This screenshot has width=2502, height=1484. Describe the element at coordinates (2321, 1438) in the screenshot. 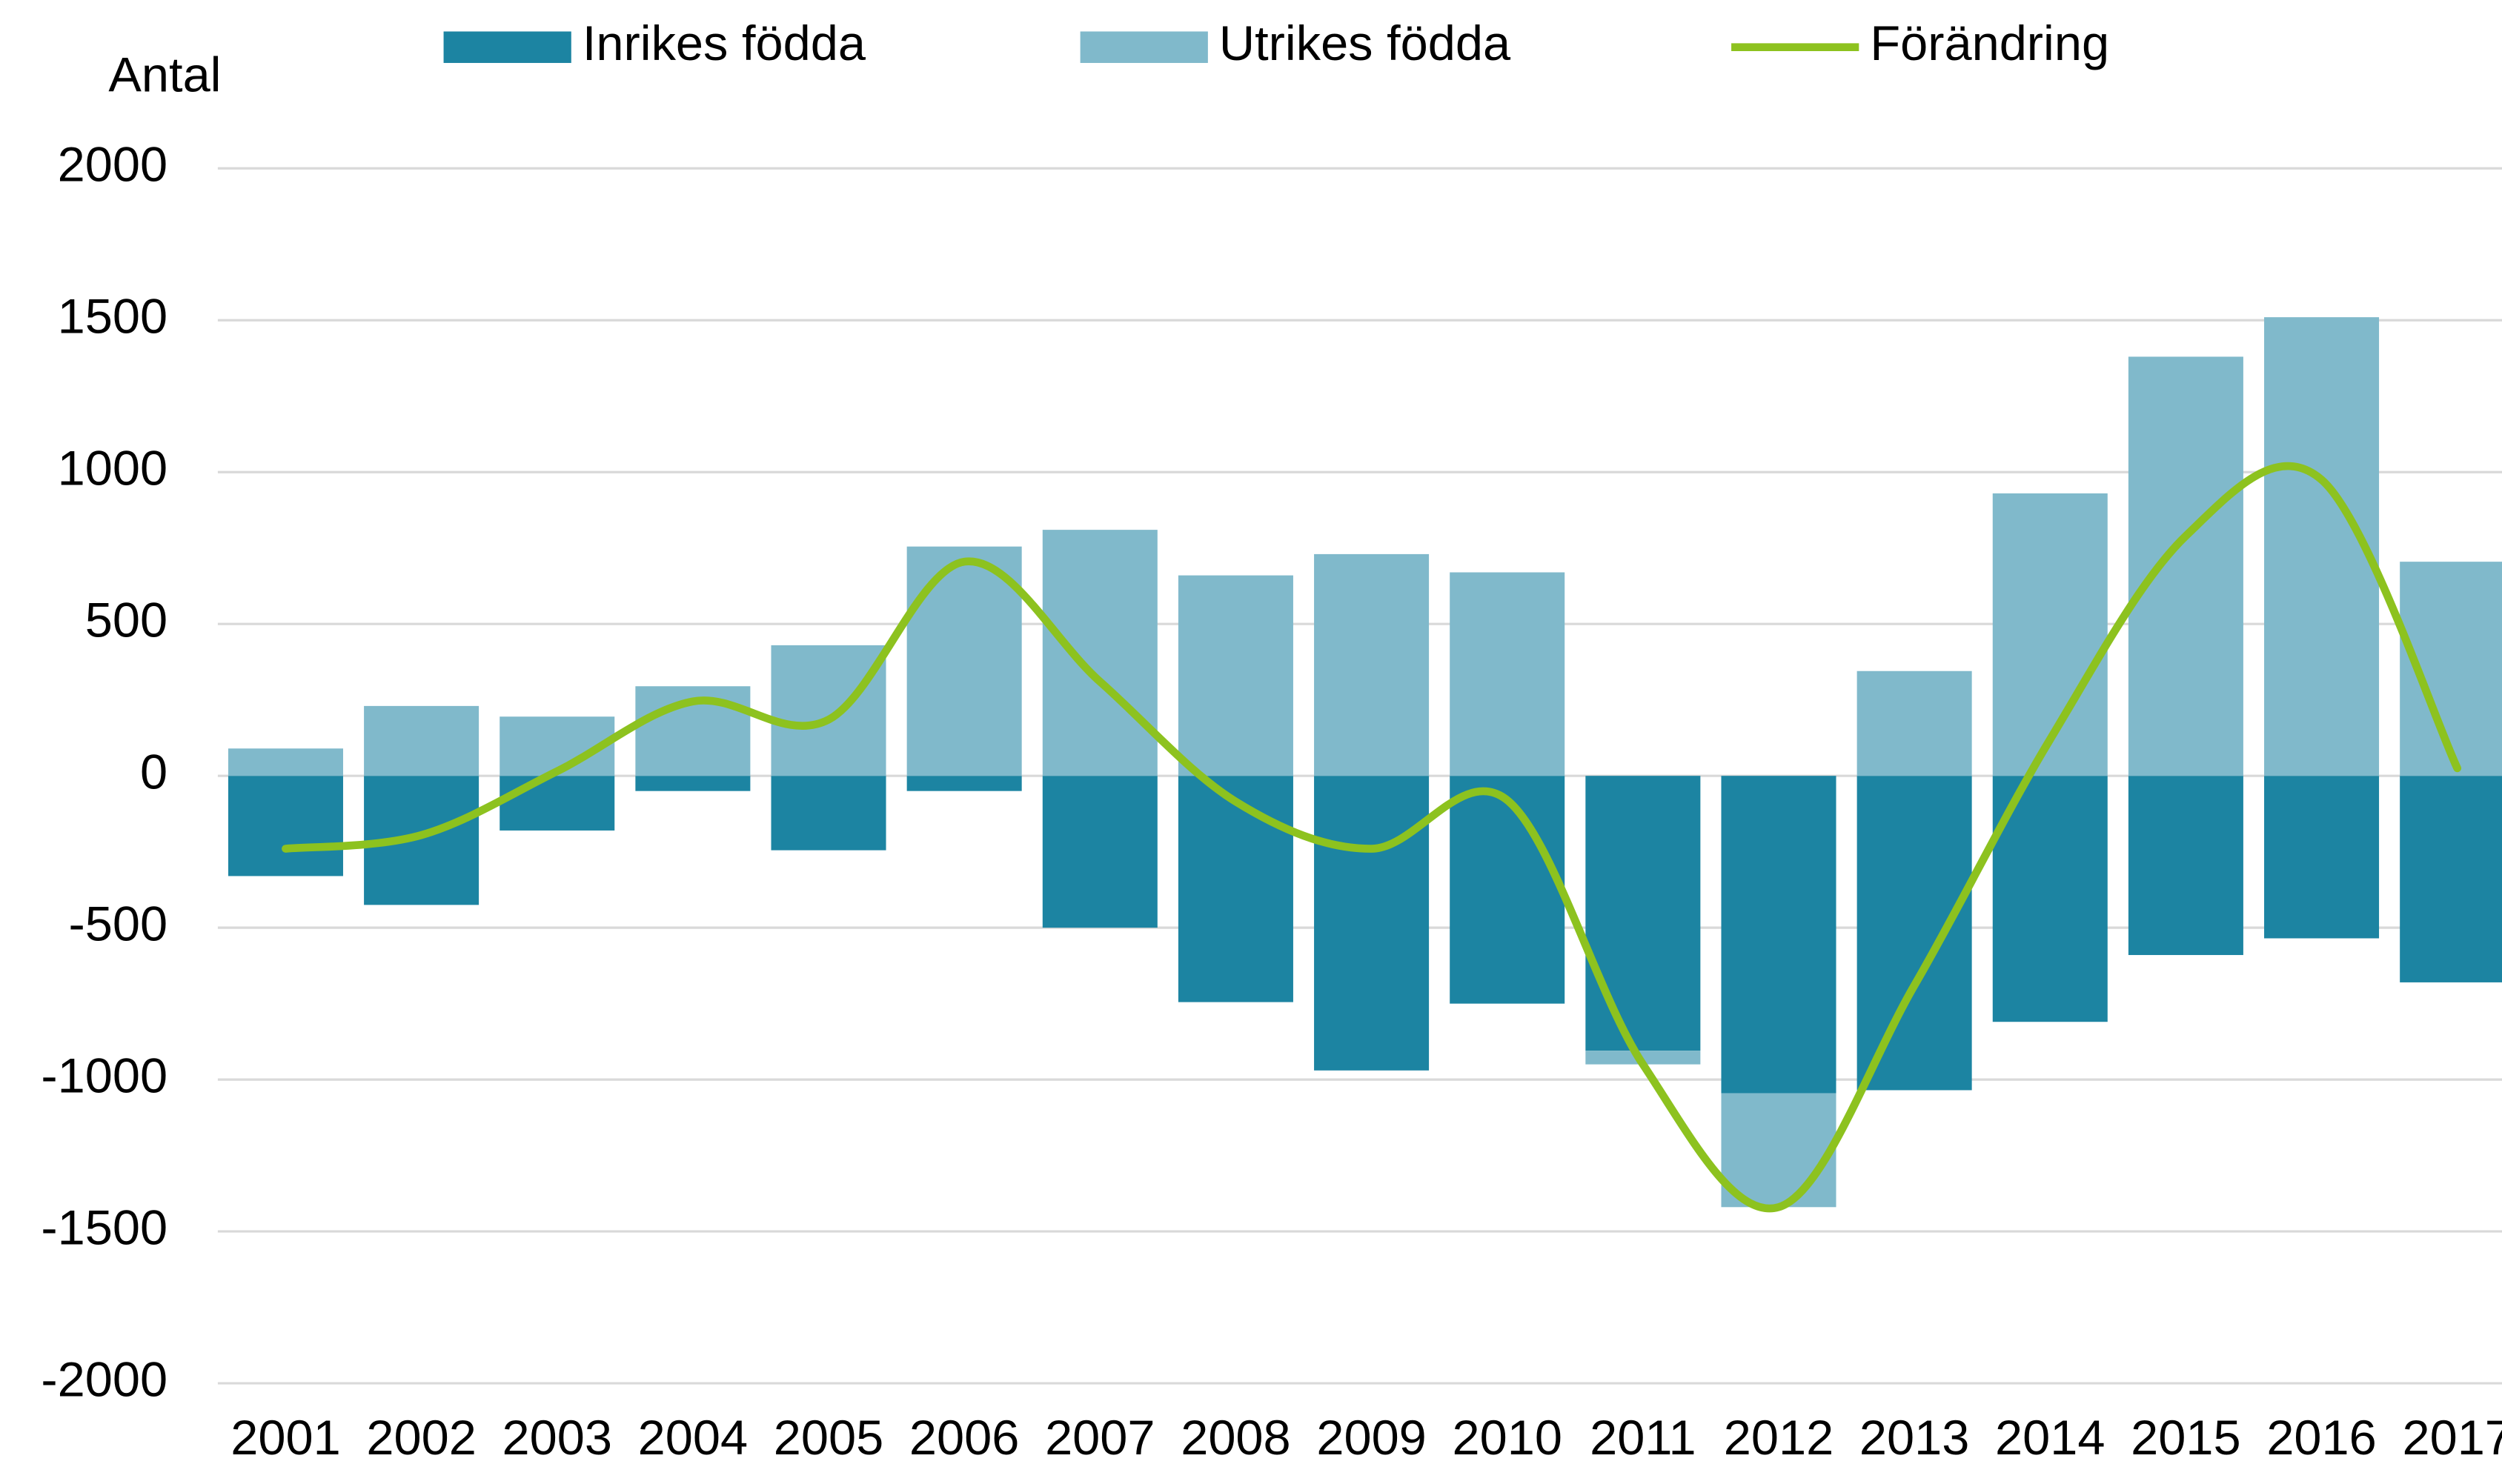

I see `x-tick-label: 2016` at that location.